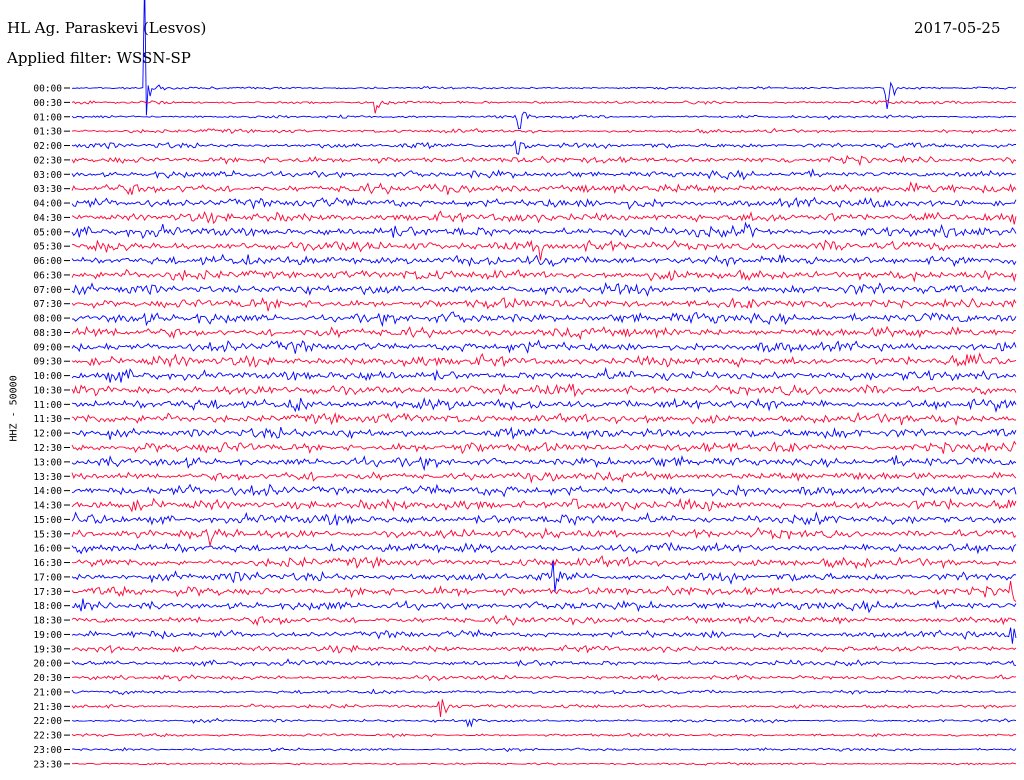  What do you see at coordinates (47, 290) in the screenshot?
I see `row-time-label: 07:00` at bounding box center [47, 290].